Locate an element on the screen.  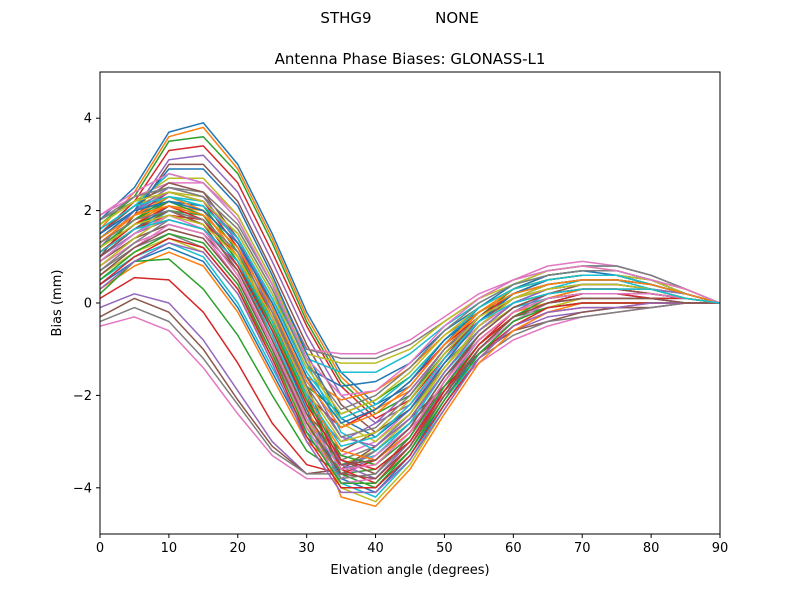
y-tick-label: 0 is located at coordinates (88, 304).